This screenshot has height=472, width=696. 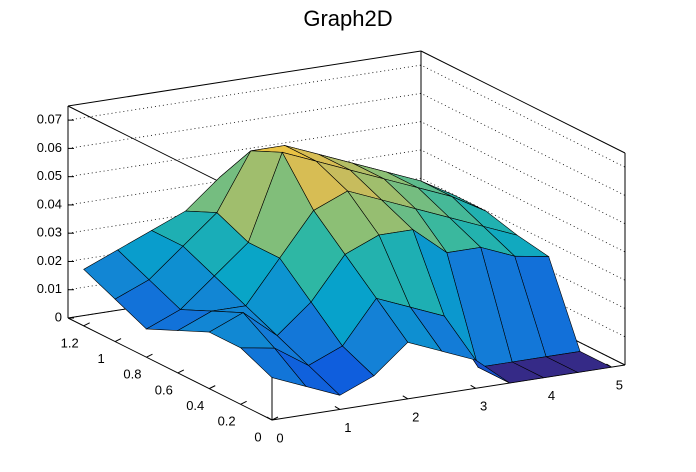 What do you see at coordinates (279, 437) in the screenshot?
I see `x-tick-label: 0` at bounding box center [279, 437].